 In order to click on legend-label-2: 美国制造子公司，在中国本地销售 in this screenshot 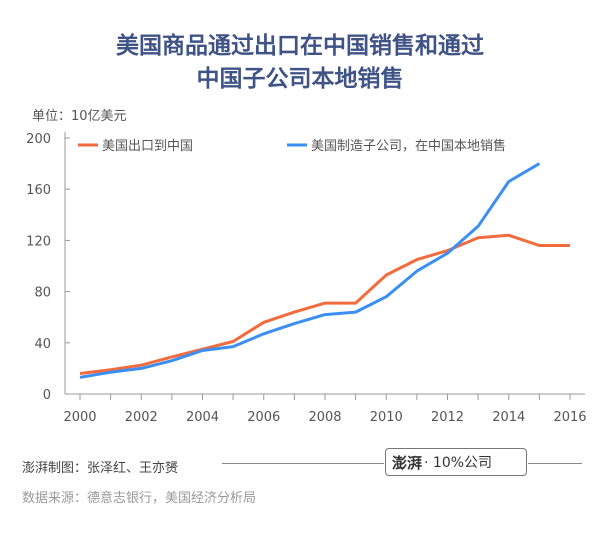, I will do `click(408, 146)`.